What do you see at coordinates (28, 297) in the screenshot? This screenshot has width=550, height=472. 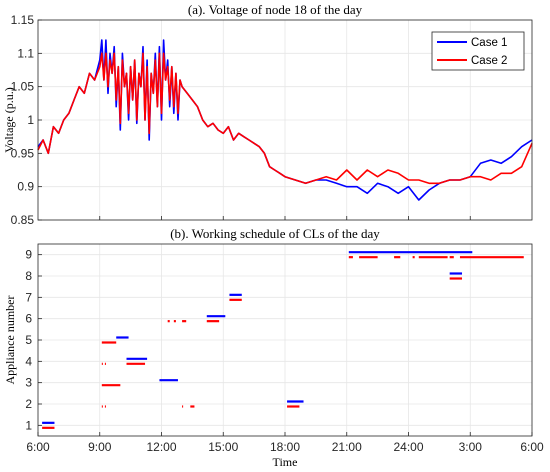 I see `schedule-y-tick-label: 7` at bounding box center [28, 297].